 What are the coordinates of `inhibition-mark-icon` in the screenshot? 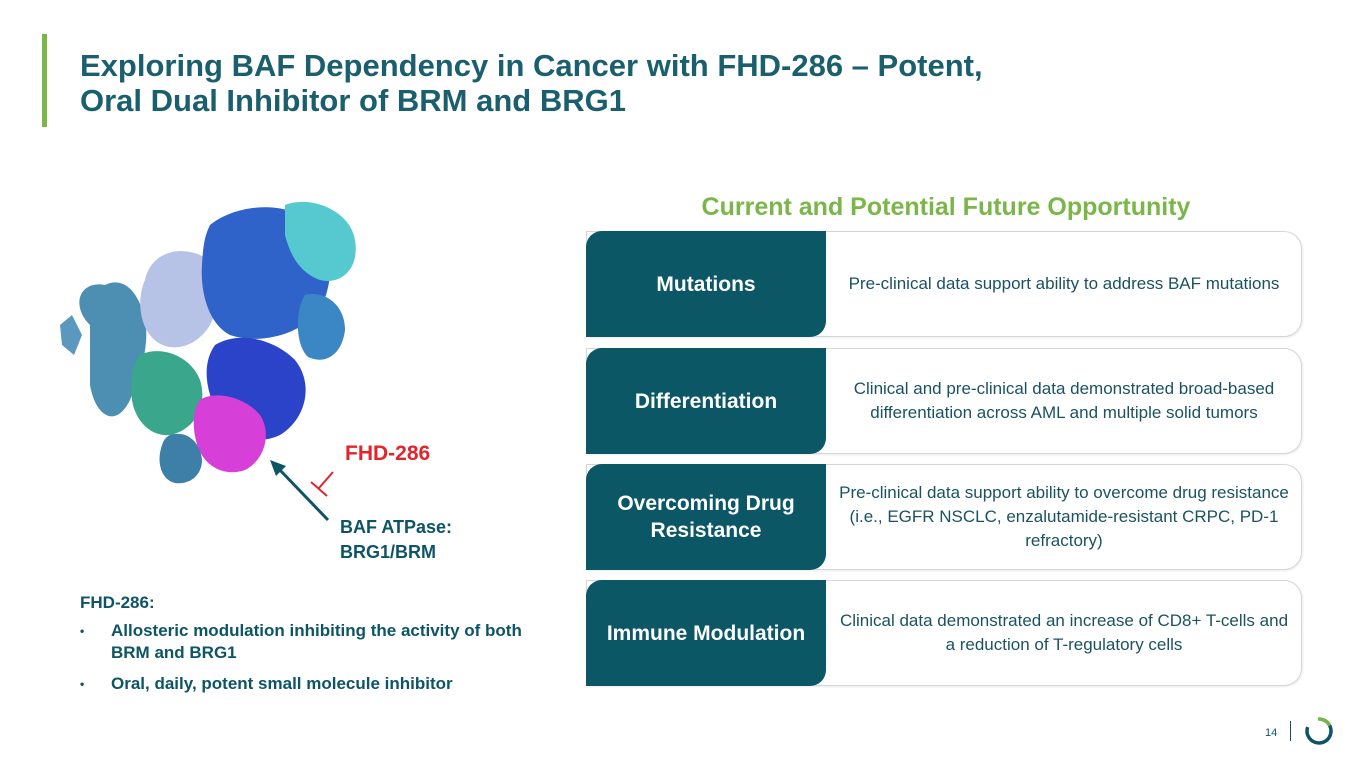 It's located at (322, 484).